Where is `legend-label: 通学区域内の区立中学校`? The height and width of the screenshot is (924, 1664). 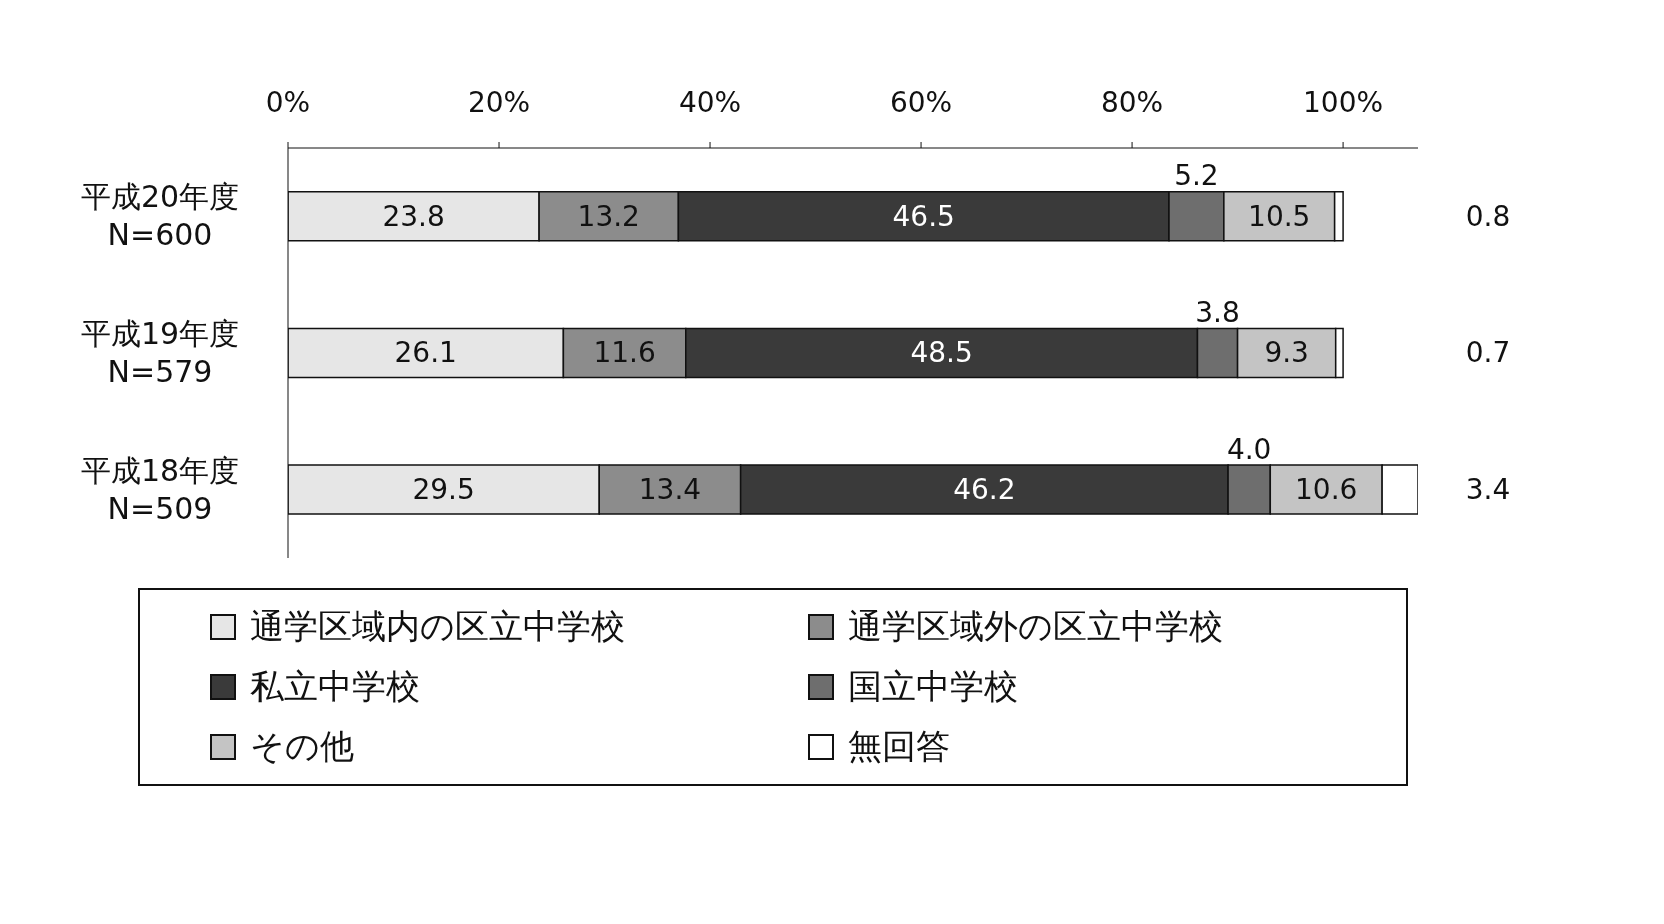
legend-label: 通学区域内の区立中学校 is located at coordinates (437, 626).